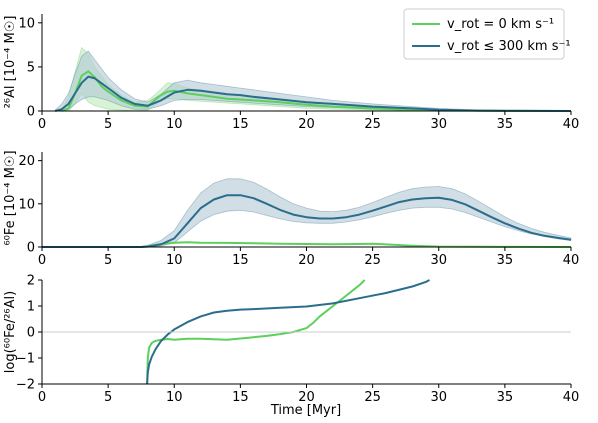  I want to click on y-tick-label: 5, so click(31, 67).